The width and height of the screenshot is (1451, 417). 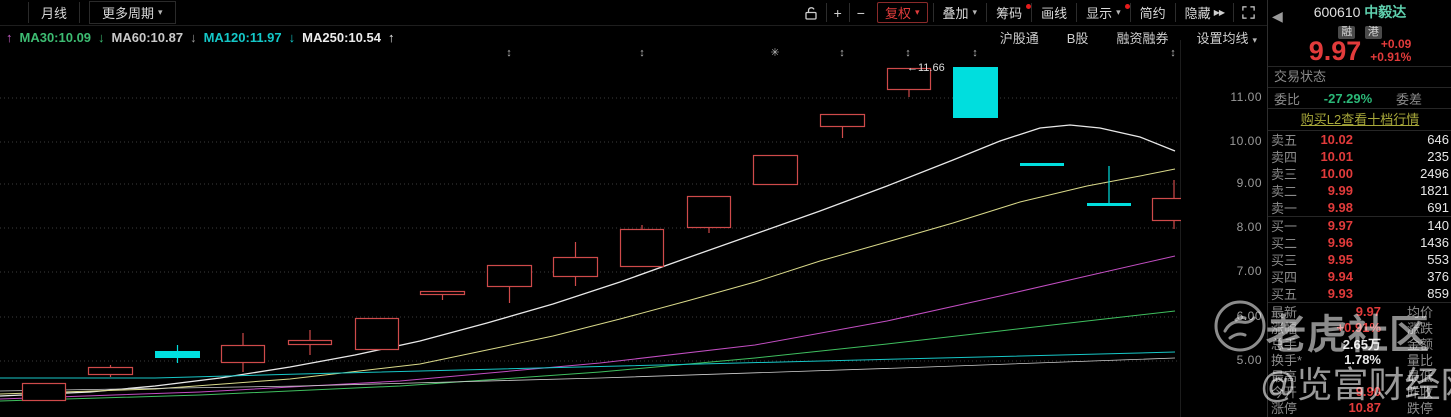 I want to click on detail-label: 换手*, so click(x=1287, y=360).